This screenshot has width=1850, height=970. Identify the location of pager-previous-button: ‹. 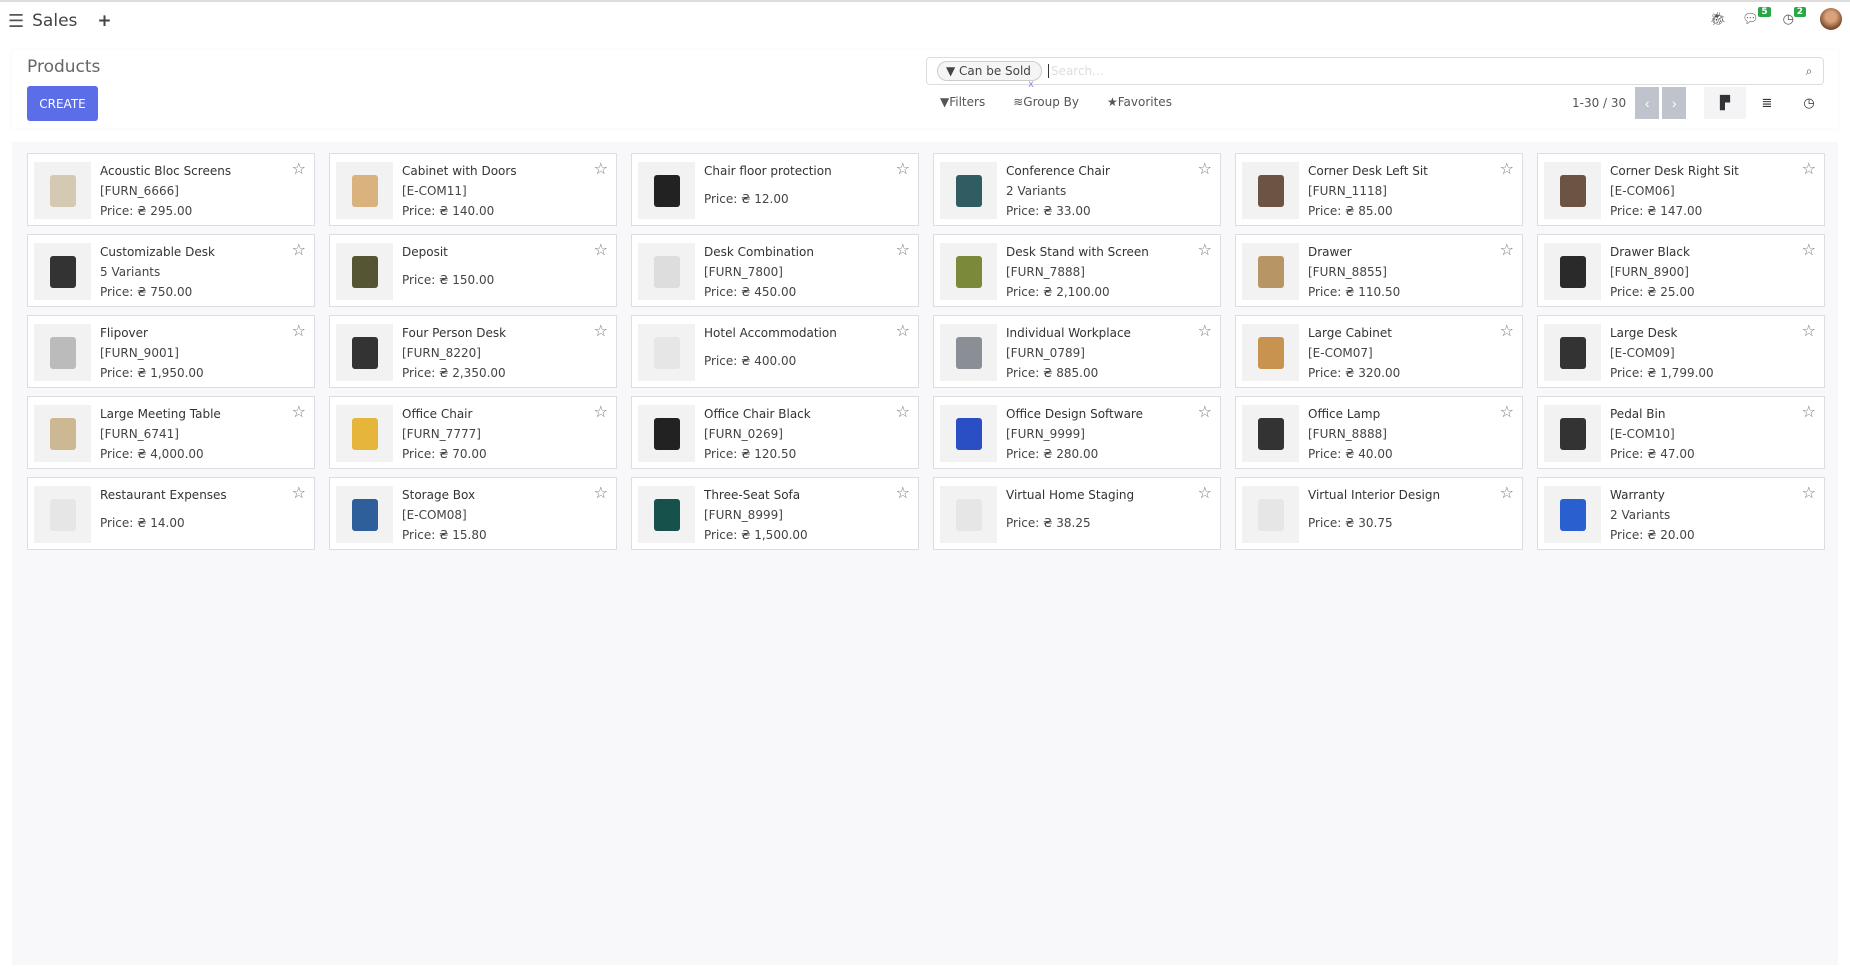
(1647, 103).